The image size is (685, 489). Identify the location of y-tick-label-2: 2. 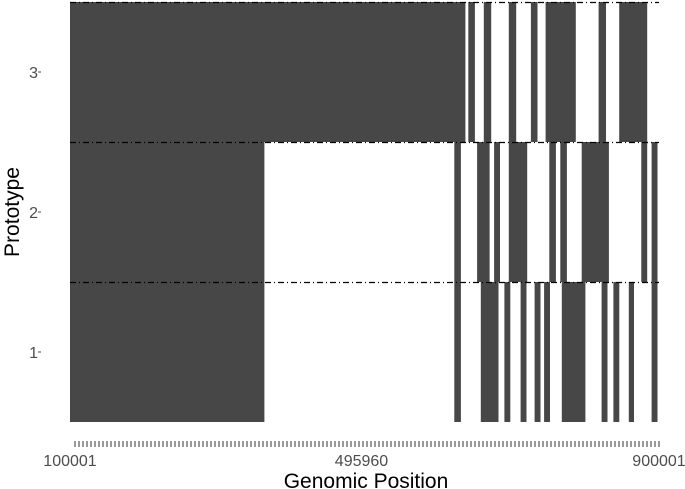
(33, 213).